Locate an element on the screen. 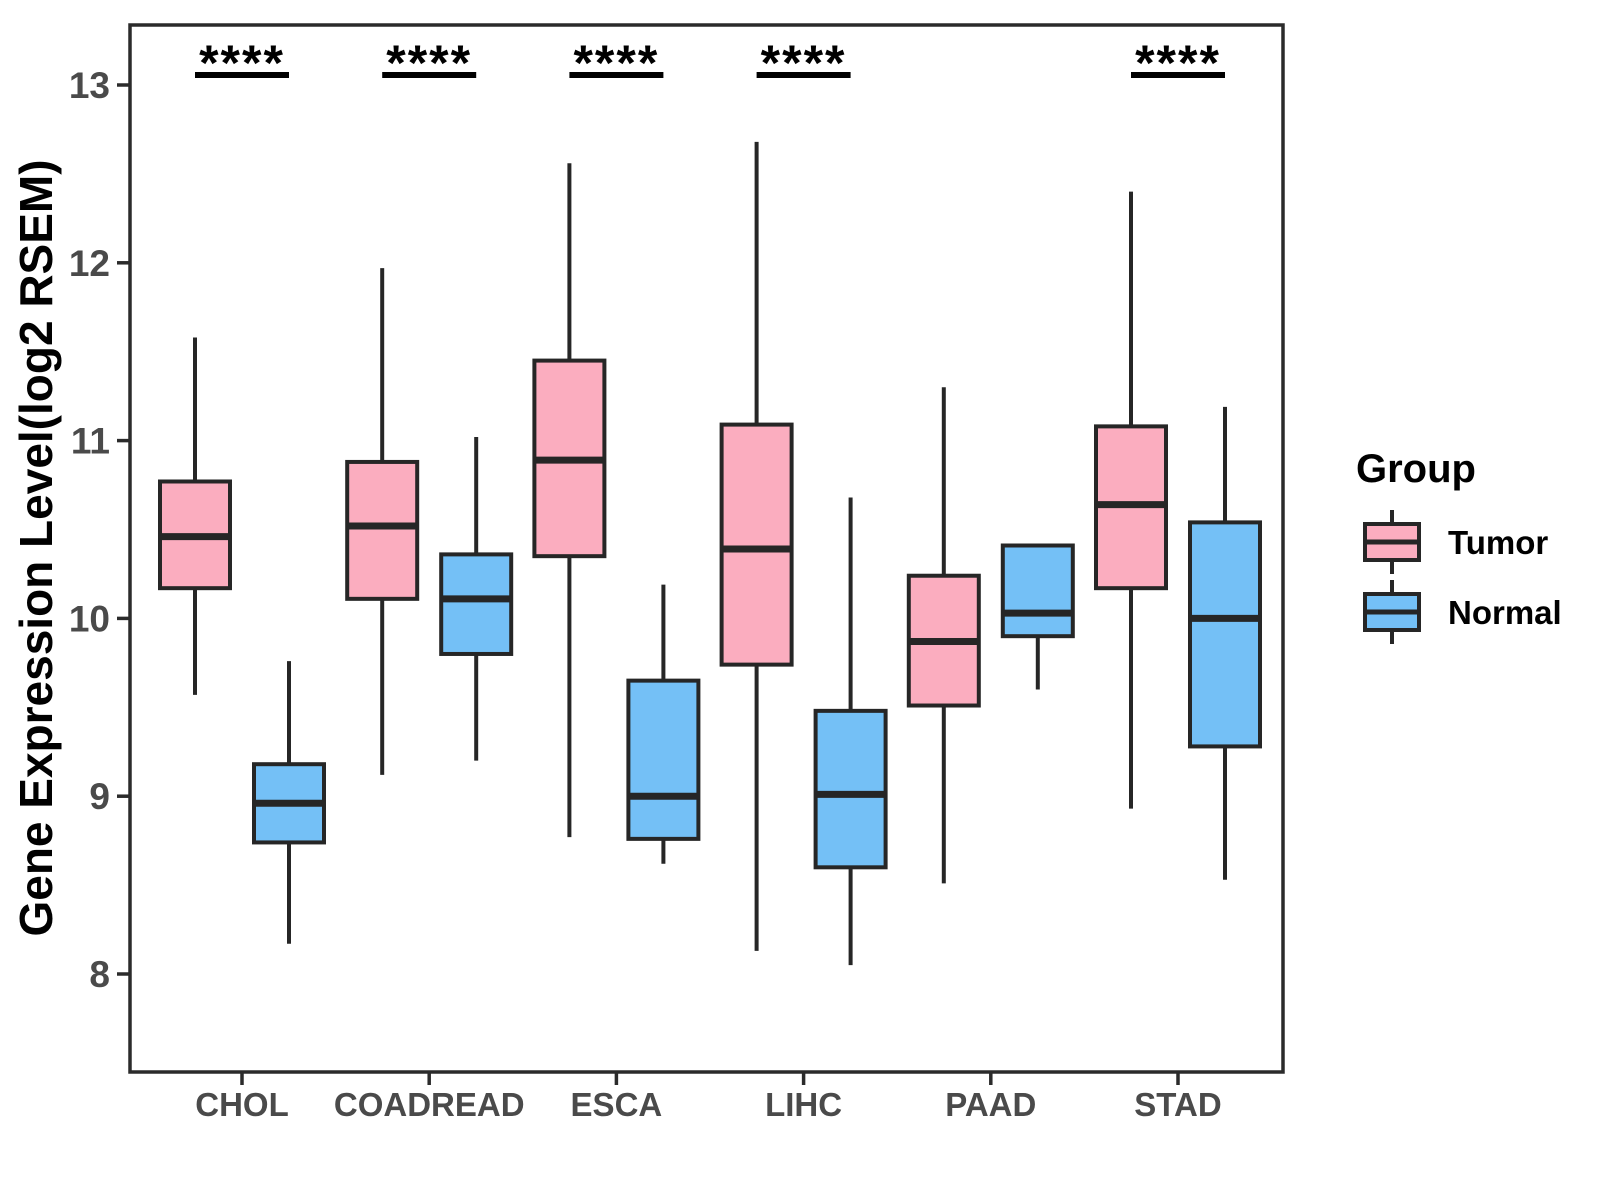 The width and height of the screenshot is (1600, 1200). legend-label: Tumor is located at coordinates (1498, 542).